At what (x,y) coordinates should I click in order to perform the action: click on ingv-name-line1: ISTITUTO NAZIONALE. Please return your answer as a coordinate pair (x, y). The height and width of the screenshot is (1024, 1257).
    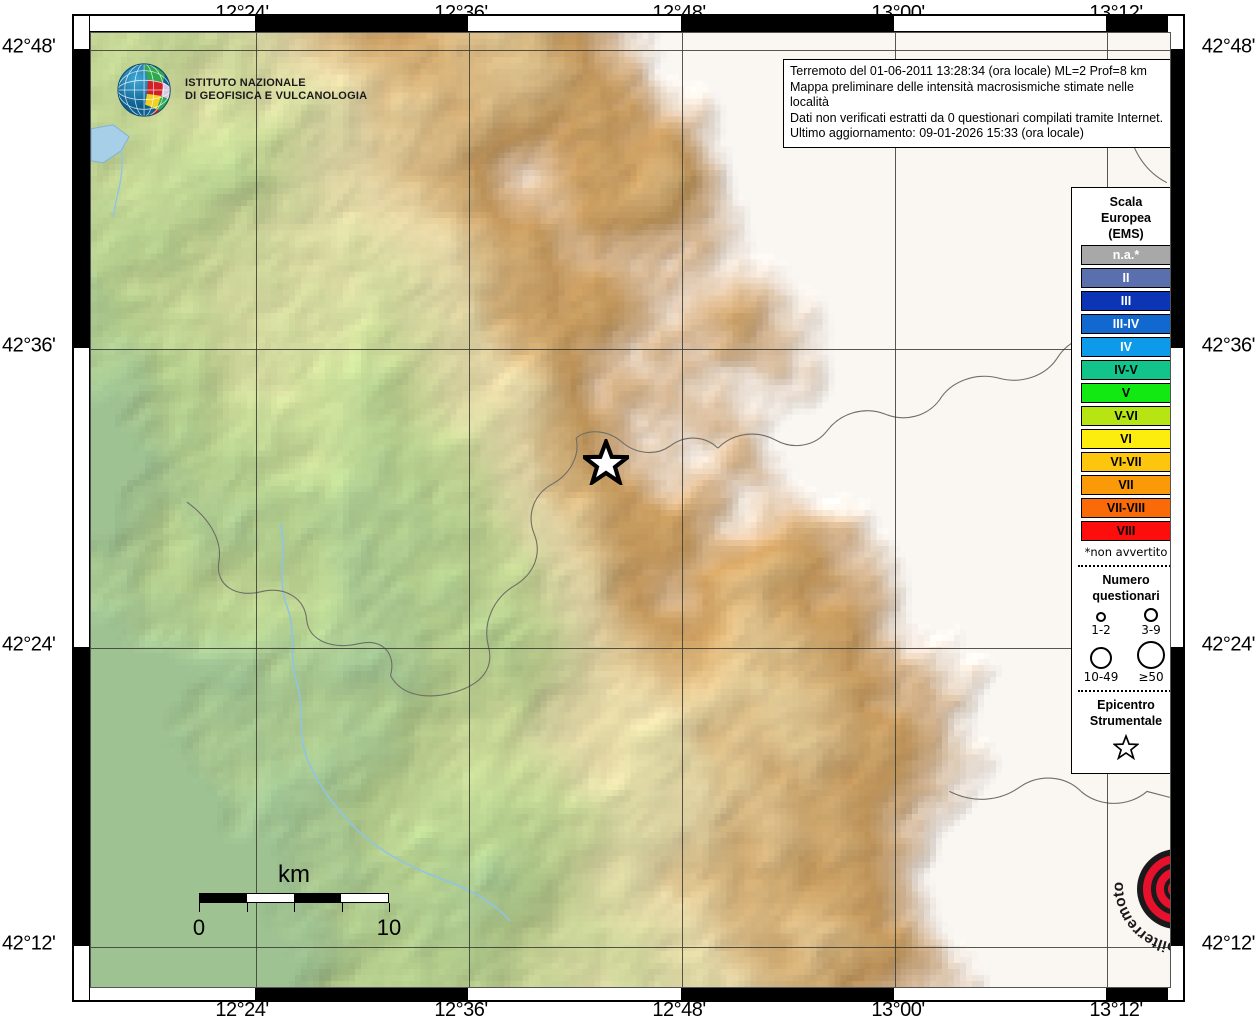
    Looking at the image, I should click on (245, 83).